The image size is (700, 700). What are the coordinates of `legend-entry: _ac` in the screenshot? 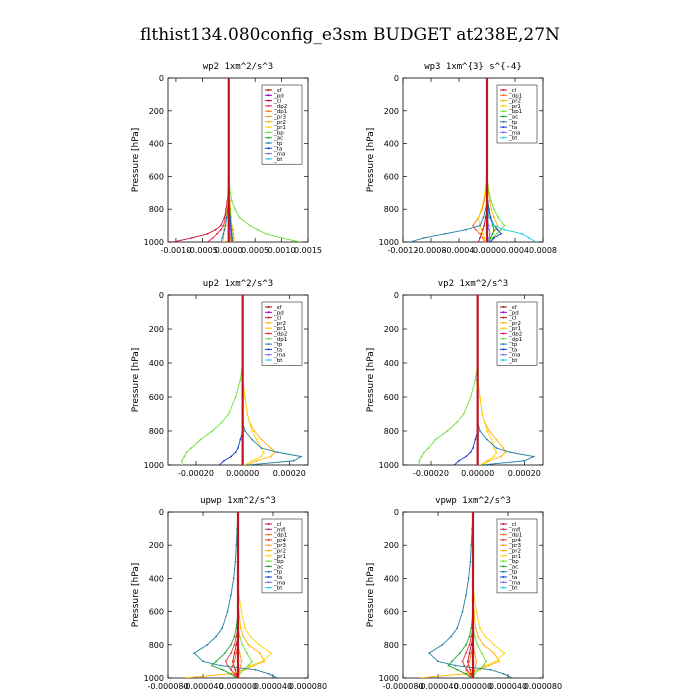 It's located at (278, 139).